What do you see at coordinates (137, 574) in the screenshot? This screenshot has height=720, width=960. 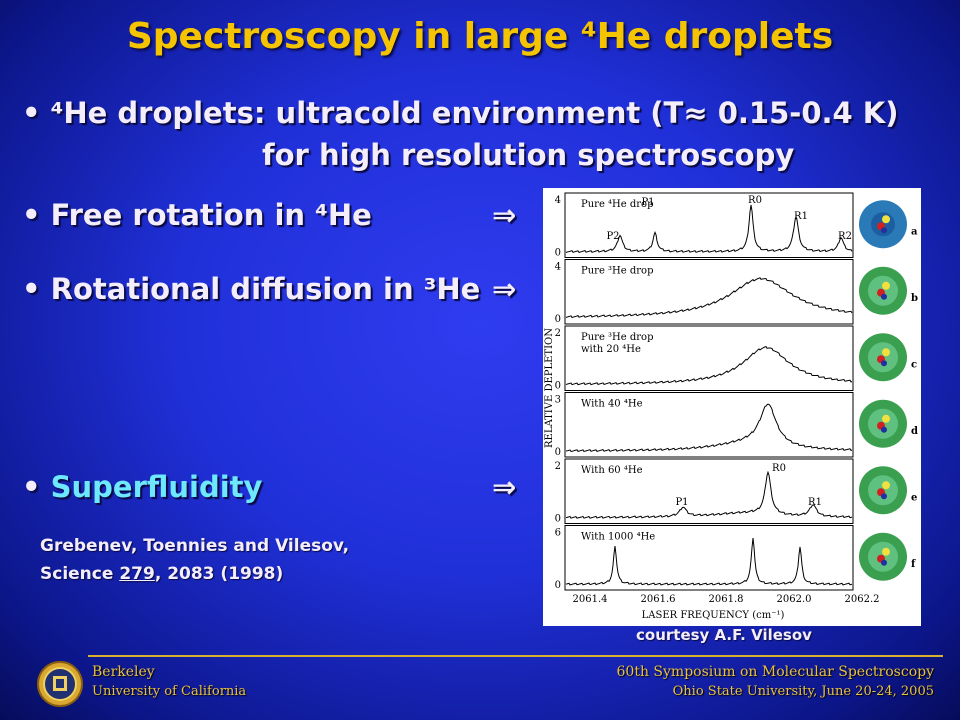 I see `reference-volume: 279` at bounding box center [137, 574].